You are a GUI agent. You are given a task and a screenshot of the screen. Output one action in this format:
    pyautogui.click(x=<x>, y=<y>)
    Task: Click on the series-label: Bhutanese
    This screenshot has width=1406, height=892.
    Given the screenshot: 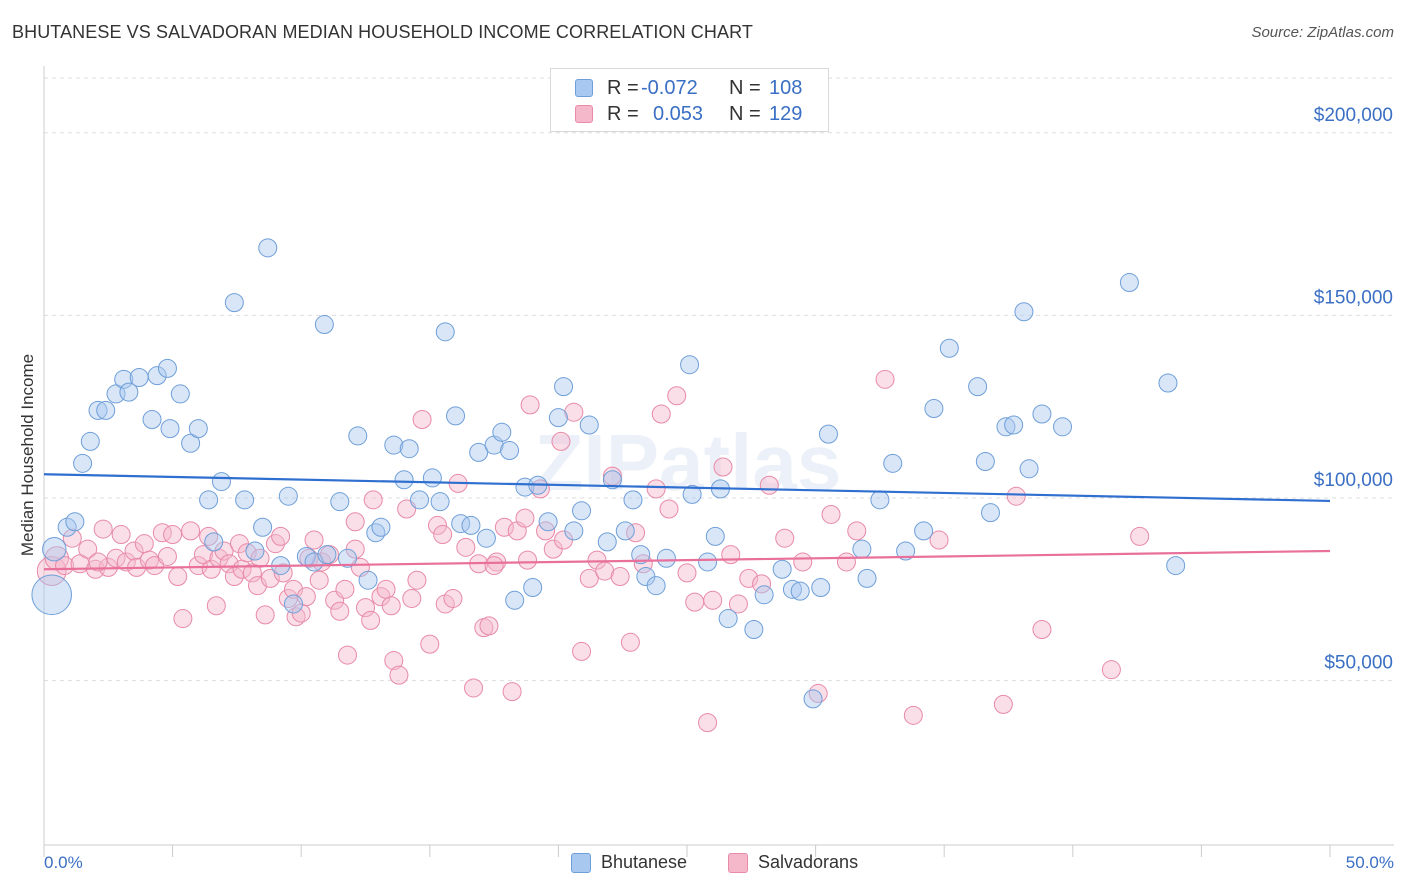 What is the action you would take?
    pyautogui.click(x=644, y=862)
    